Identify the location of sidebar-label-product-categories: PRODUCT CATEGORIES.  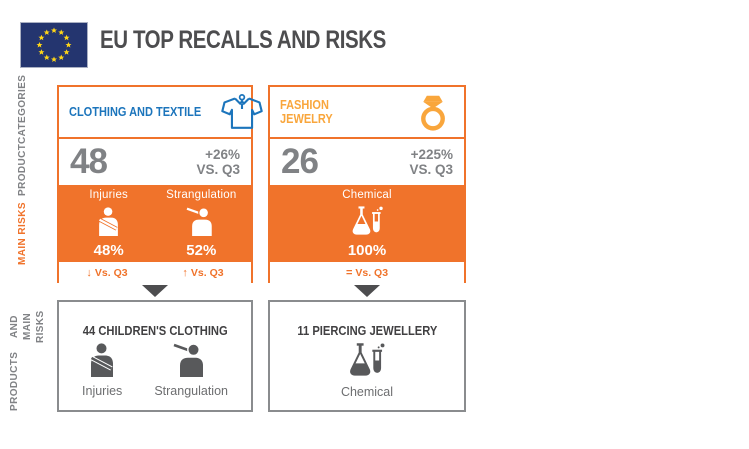
(33, 135).